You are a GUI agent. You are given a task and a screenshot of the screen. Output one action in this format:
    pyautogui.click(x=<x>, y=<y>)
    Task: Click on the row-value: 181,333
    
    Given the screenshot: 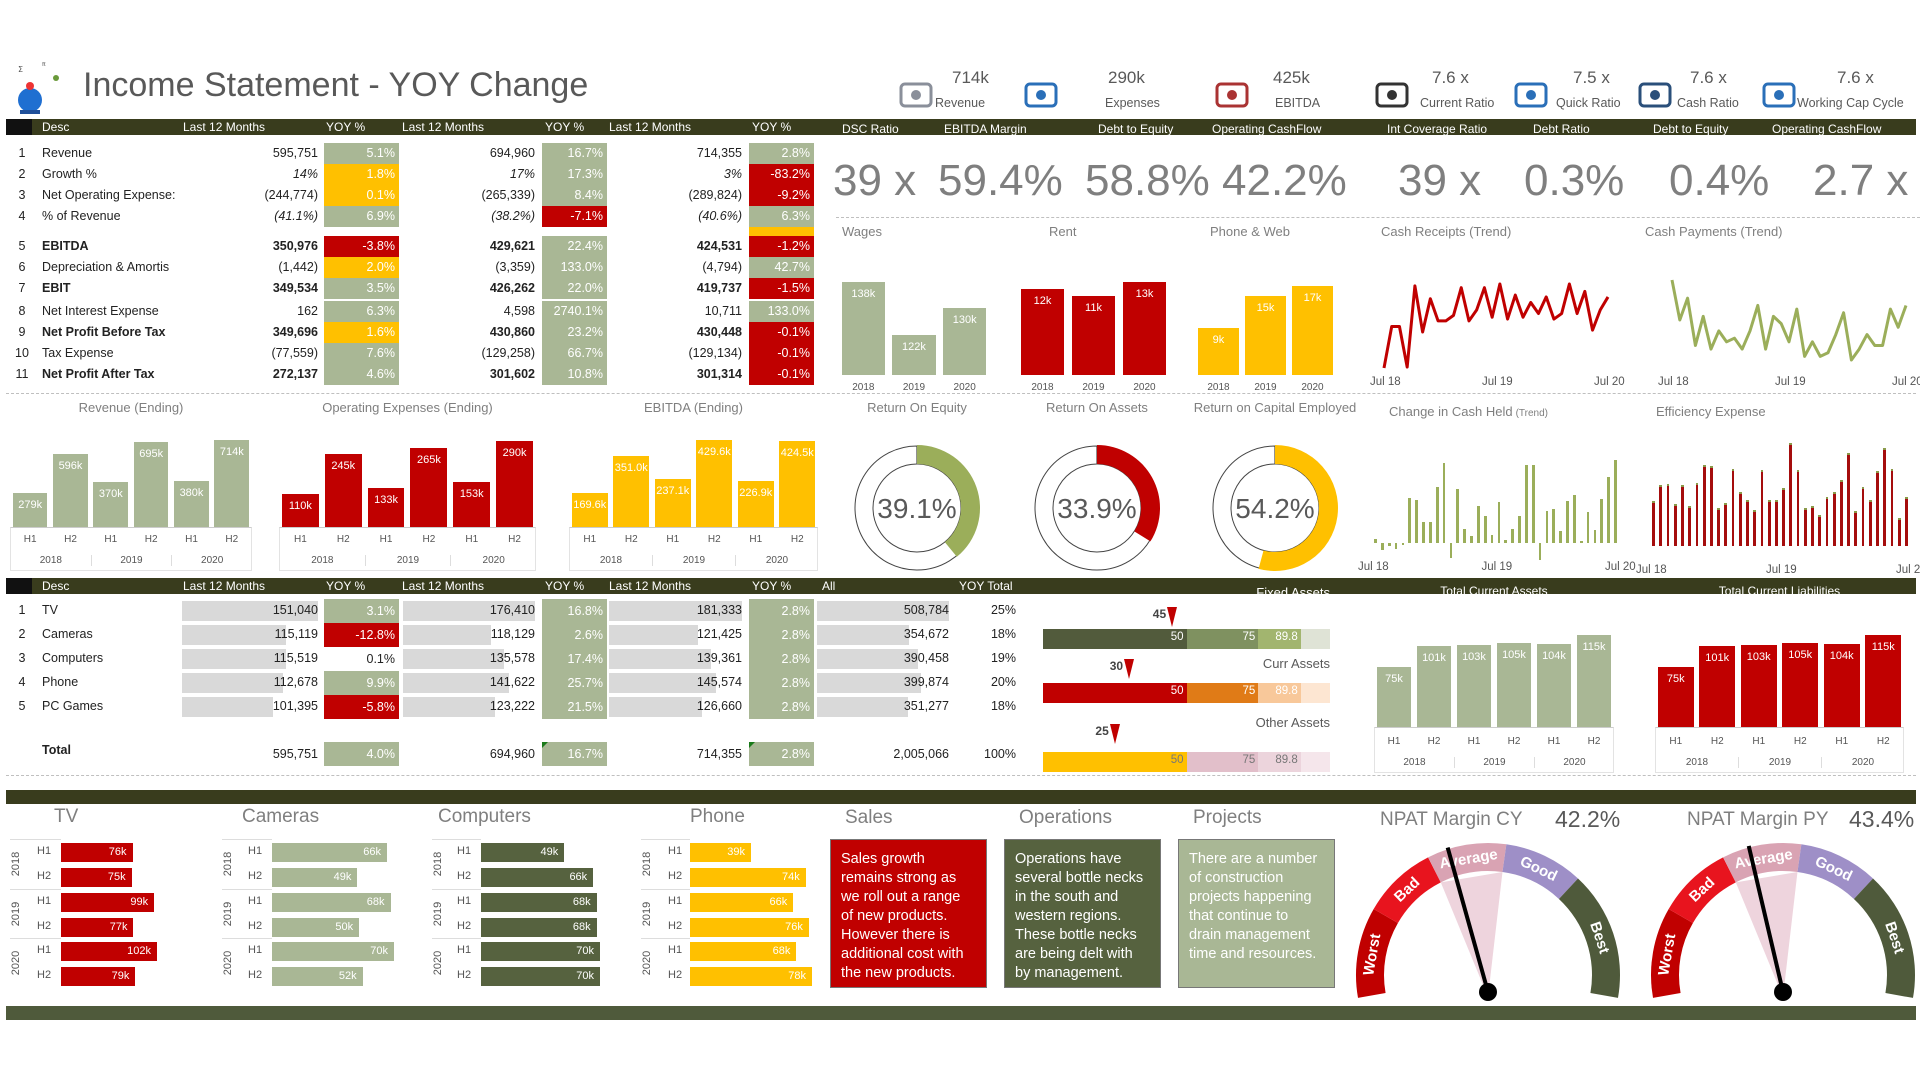 What is the action you would take?
    pyautogui.click(x=719, y=610)
    